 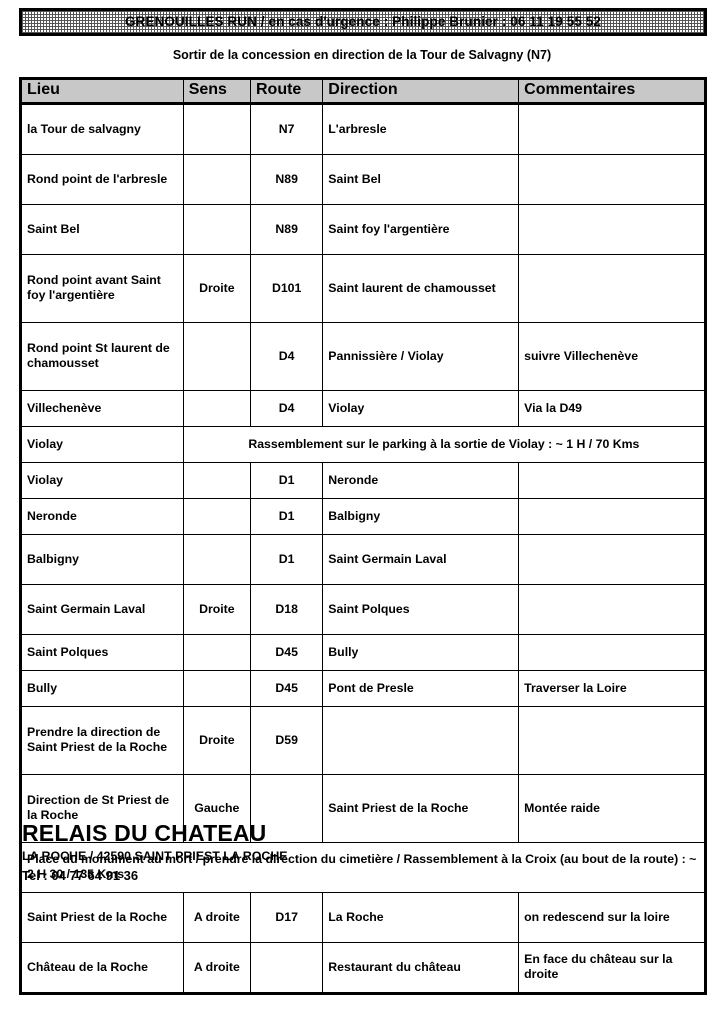 I want to click on table-row: Rond point de l'arbresle N89 Saint Bel, so click(x=363, y=180).